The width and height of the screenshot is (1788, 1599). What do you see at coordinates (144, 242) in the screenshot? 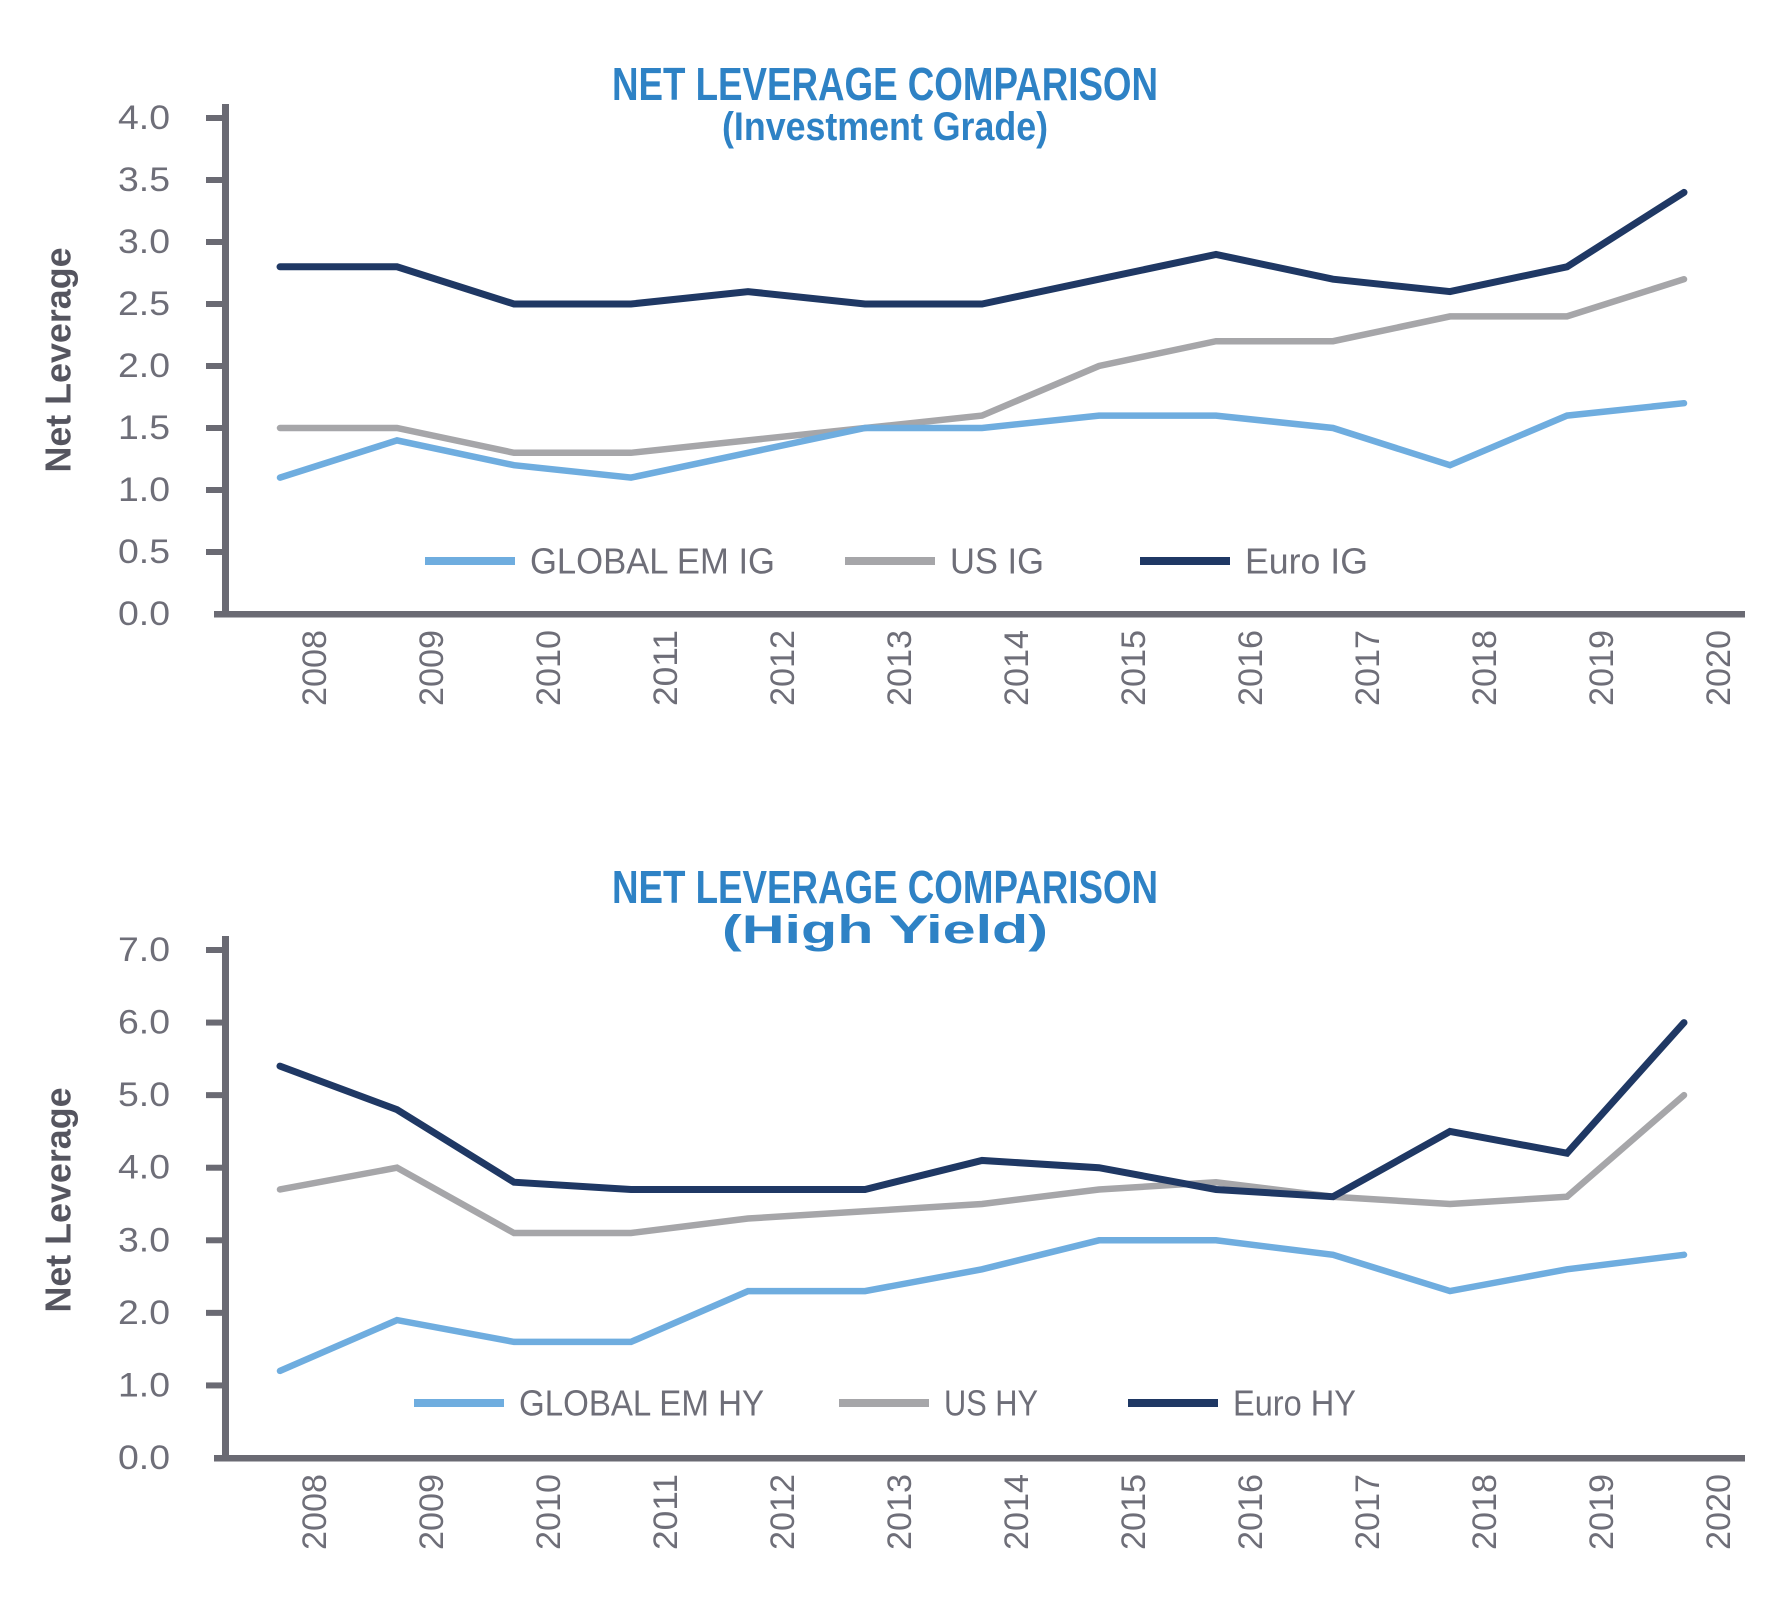
I see `y-tick-label-ig: 3.0` at bounding box center [144, 242].